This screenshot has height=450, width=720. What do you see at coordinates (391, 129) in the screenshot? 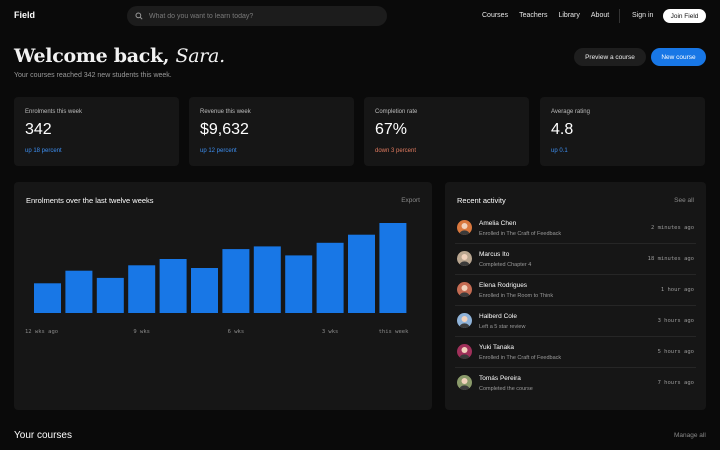
I see `stat-value: 67%` at bounding box center [391, 129].